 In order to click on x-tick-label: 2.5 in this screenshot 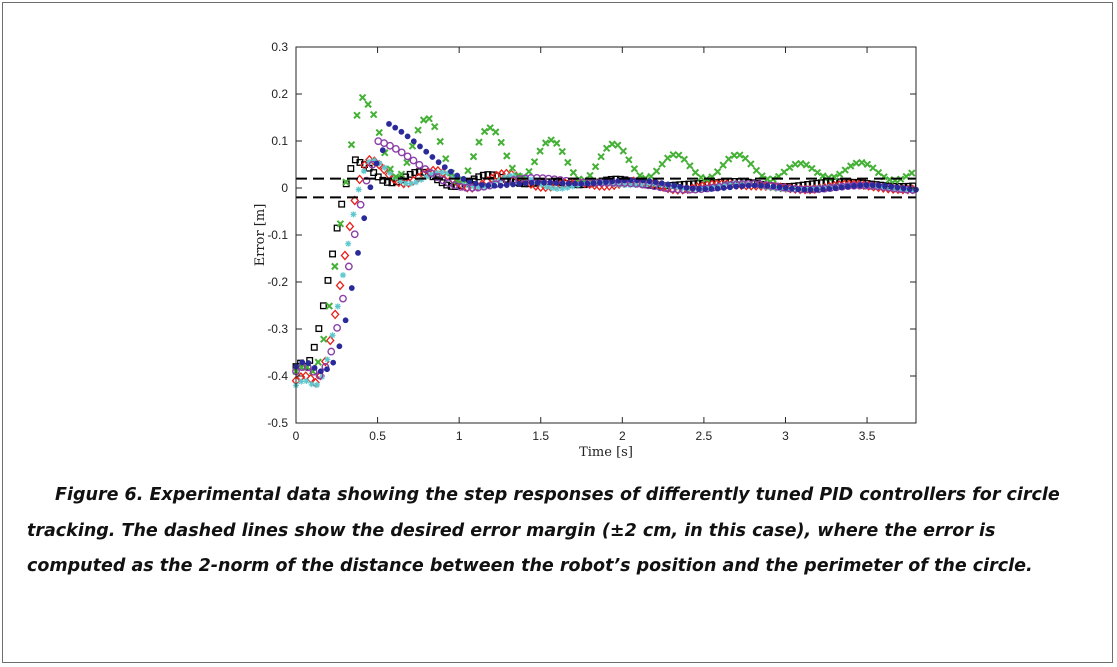, I will do `click(704, 436)`.